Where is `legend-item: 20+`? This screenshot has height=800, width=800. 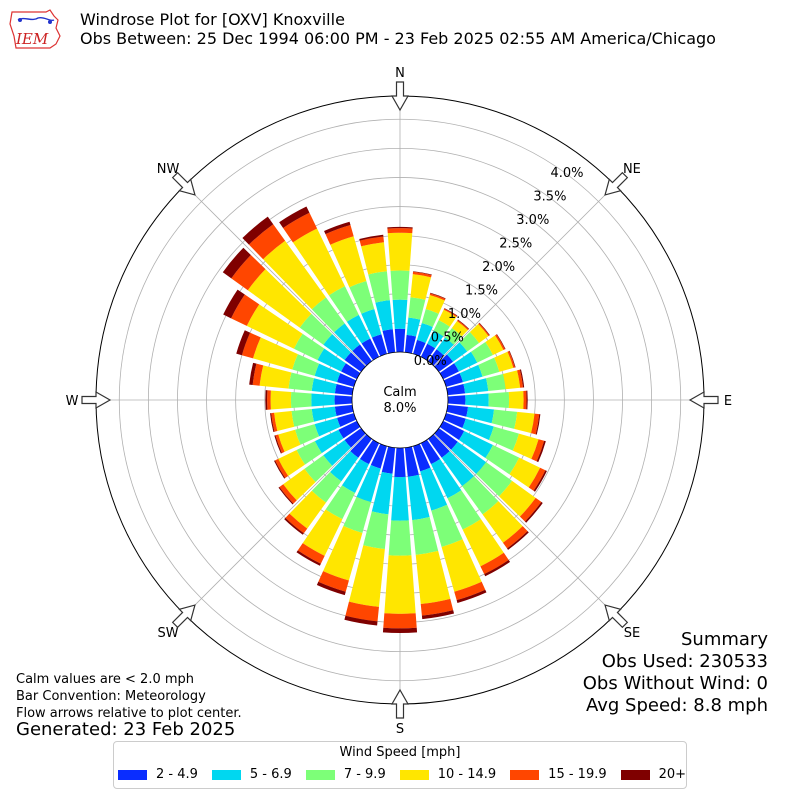
legend-item: 20+ is located at coordinates (653, 774).